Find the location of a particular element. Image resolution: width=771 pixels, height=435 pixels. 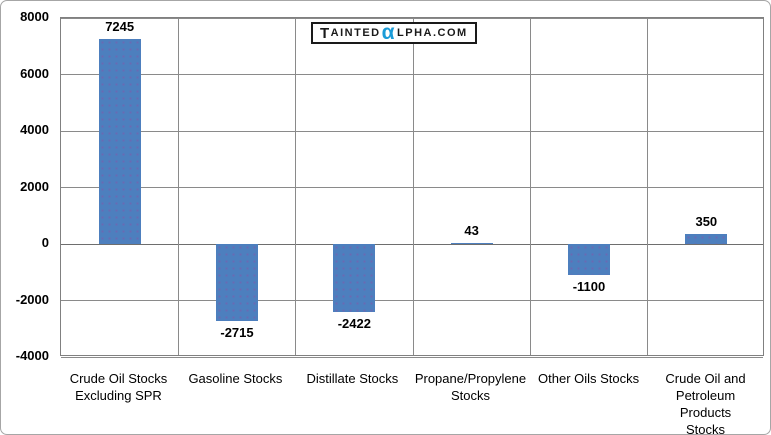

bar-value-label: 43 is located at coordinates (471, 230).